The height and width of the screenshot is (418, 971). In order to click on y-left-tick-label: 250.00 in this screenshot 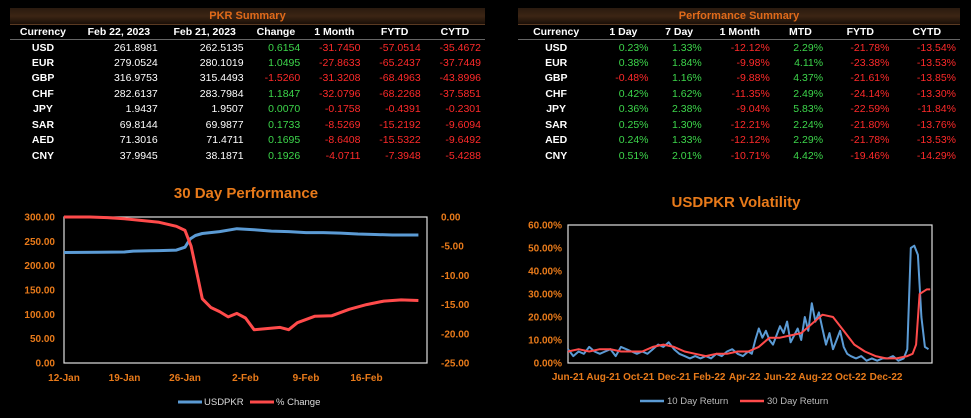, I will do `click(39, 242)`.